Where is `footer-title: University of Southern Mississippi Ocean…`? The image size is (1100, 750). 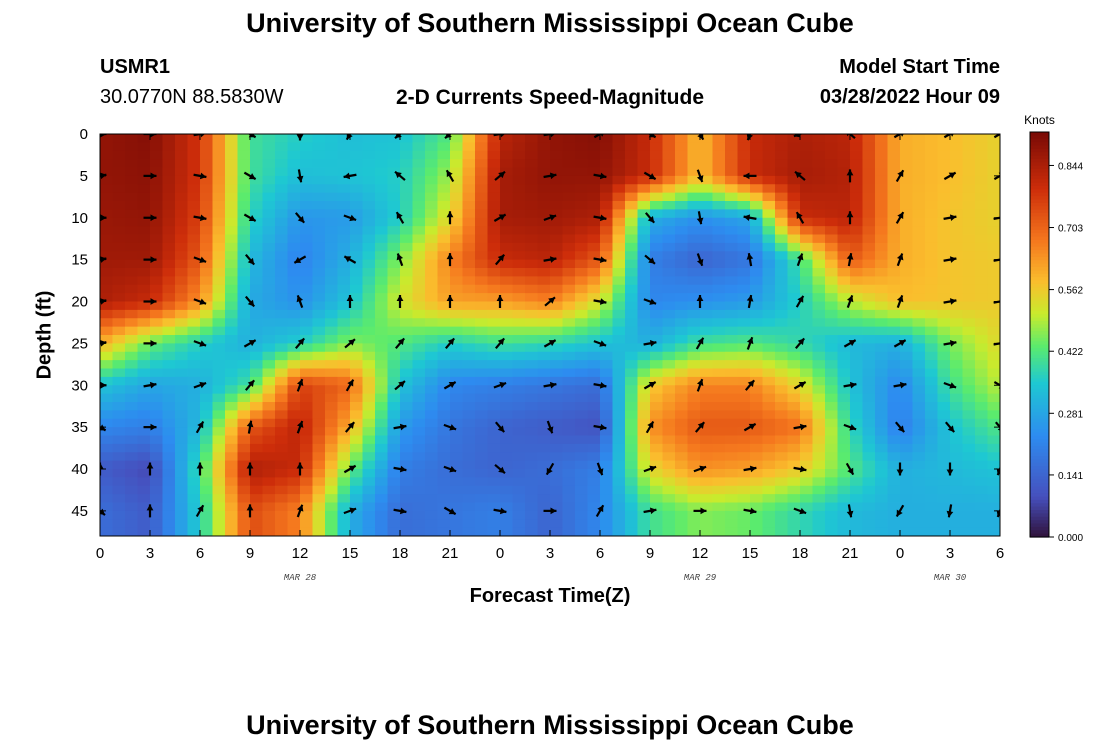
footer-title: University of Southern Mississippi Ocean… is located at coordinates (550, 725).